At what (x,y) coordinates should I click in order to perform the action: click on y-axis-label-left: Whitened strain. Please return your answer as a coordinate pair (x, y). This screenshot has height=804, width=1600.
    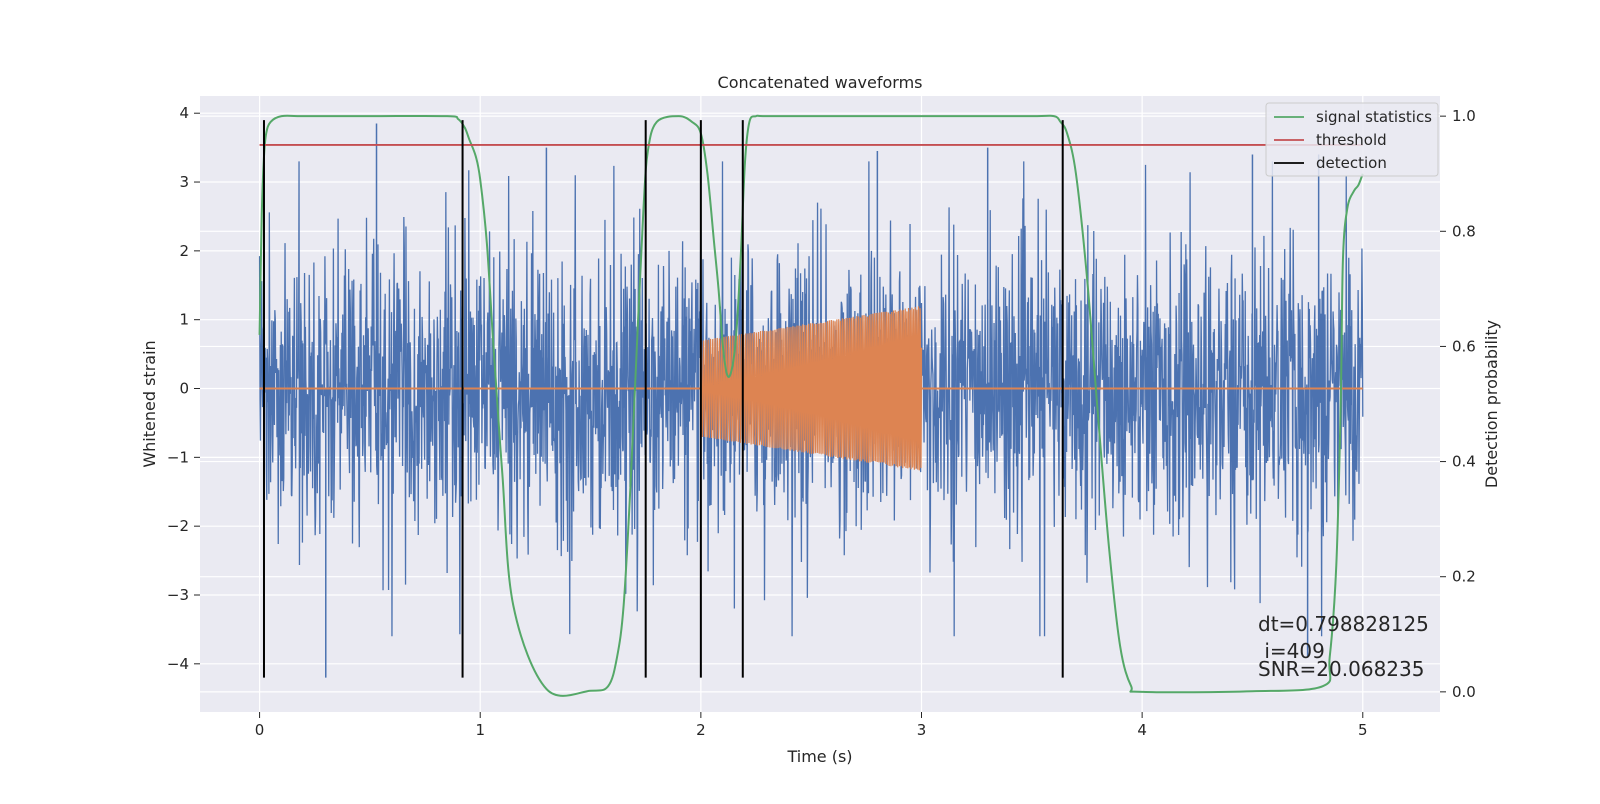
    Looking at the image, I should click on (149, 403).